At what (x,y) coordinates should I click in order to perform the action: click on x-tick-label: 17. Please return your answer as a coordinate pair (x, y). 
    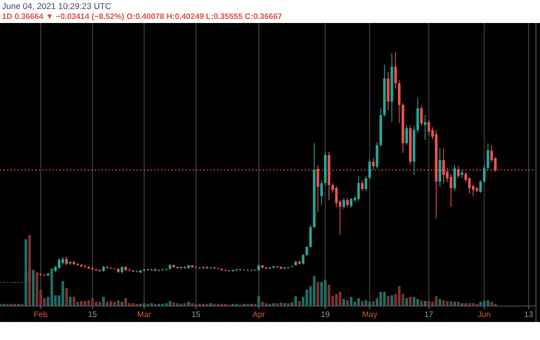
    Looking at the image, I should click on (429, 314).